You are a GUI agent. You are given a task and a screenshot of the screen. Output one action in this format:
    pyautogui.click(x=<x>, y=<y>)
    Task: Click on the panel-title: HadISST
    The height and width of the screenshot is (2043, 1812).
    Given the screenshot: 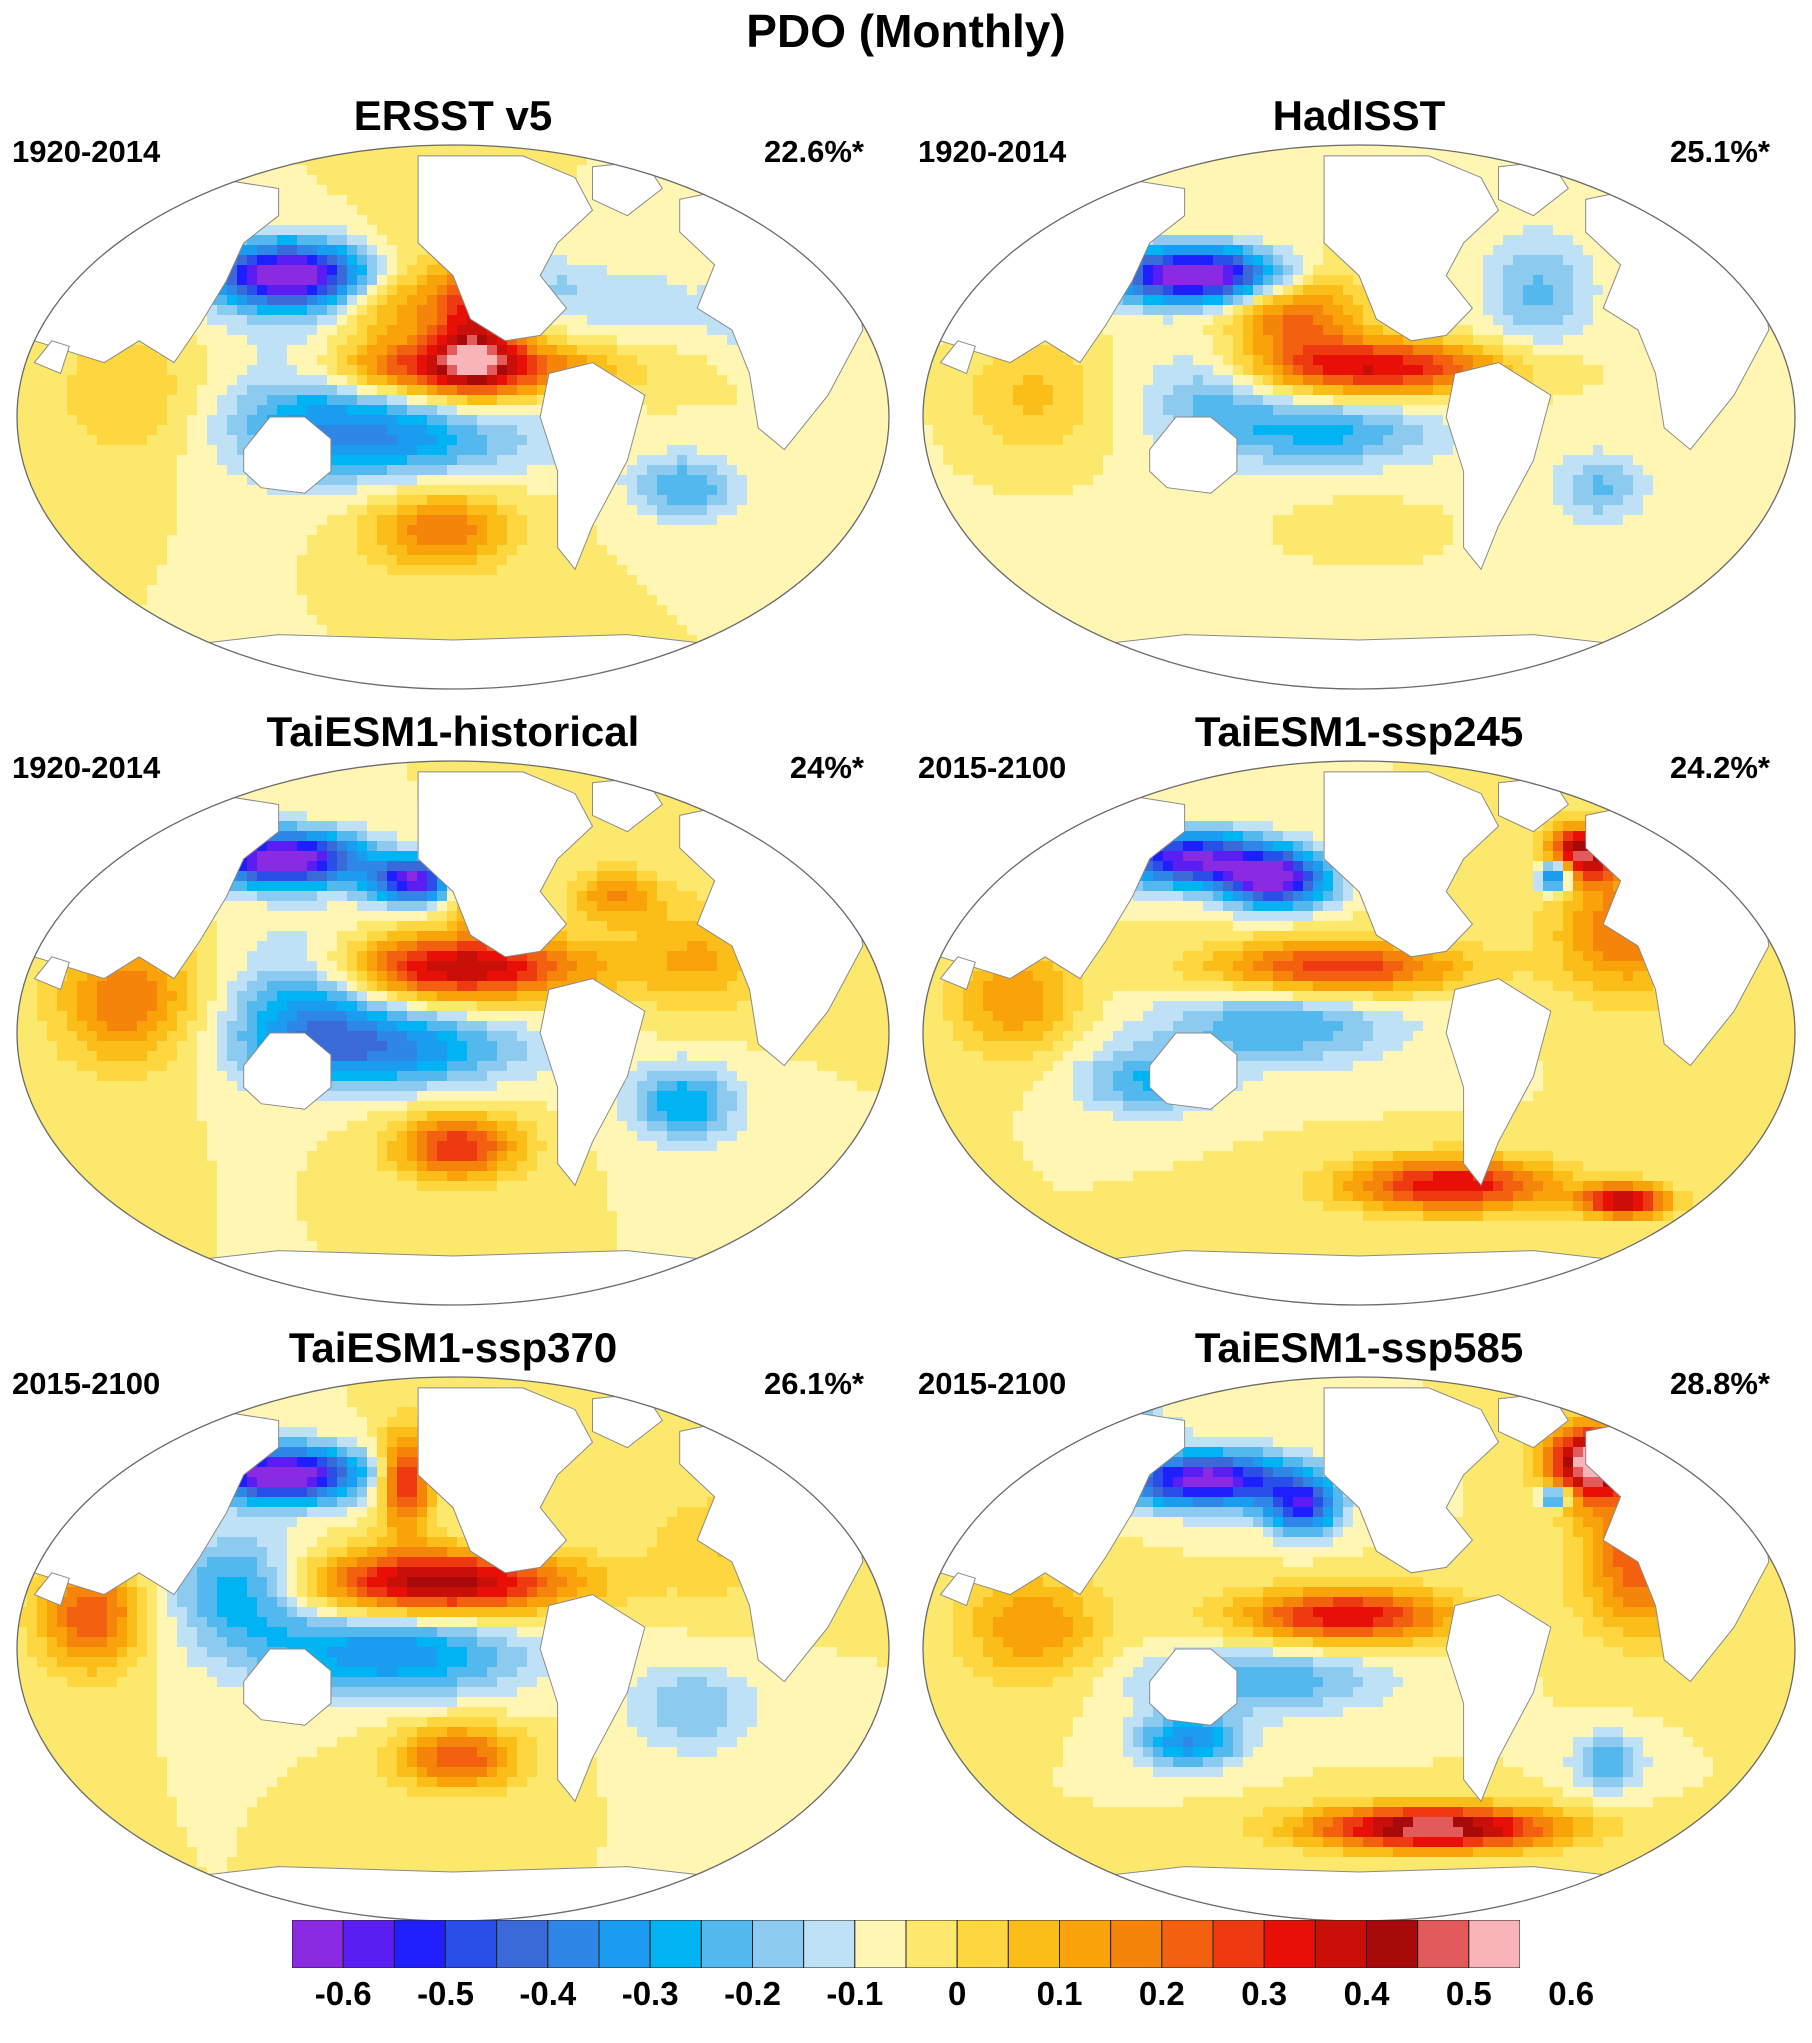 What is the action you would take?
    pyautogui.click(x=1359, y=116)
    